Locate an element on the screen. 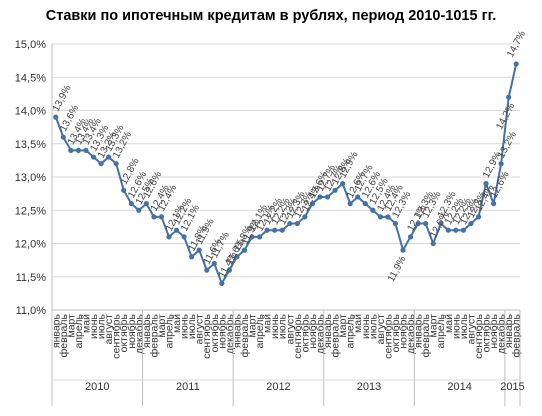 The height and width of the screenshot is (416, 542). year-label: 2014 is located at coordinates (459, 387).